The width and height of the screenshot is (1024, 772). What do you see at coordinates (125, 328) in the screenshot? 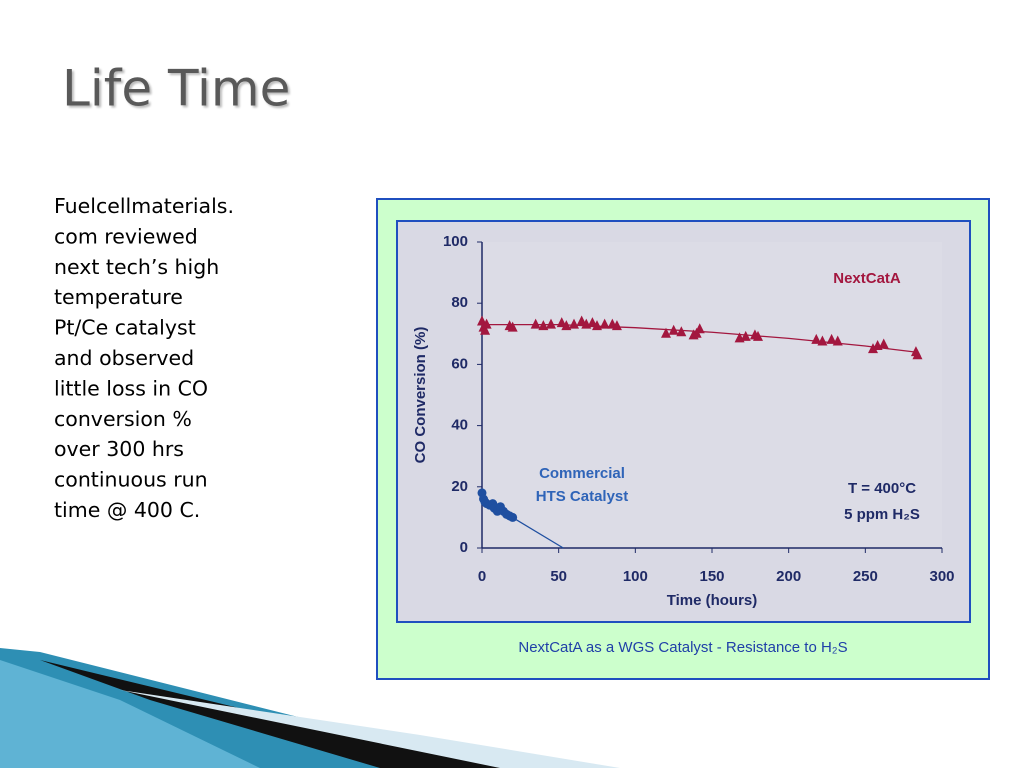
I see `body-line: Pt/Ce catalyst` at bounding box center [125, 328].